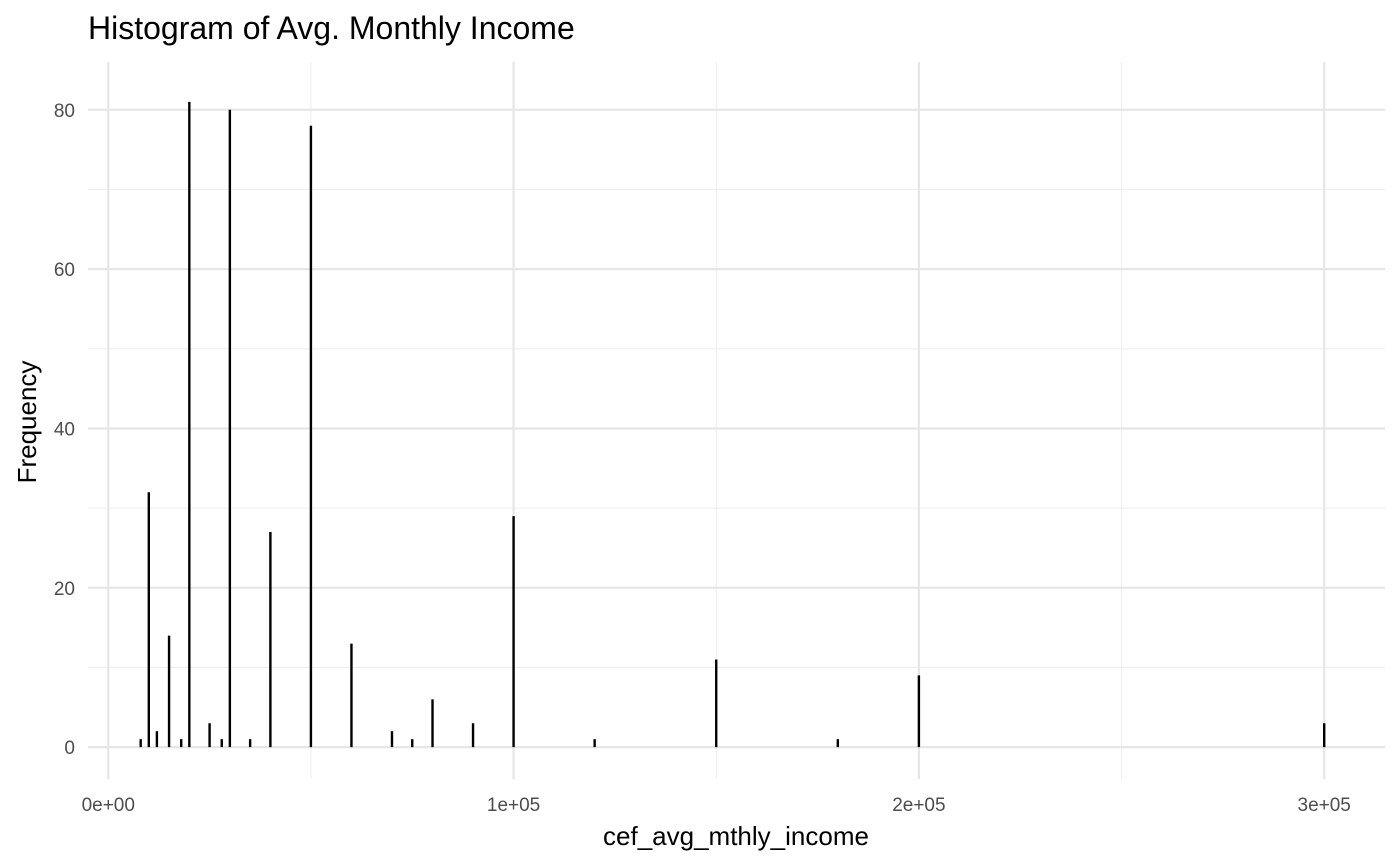 This screenshot has width=1400, height=865. I want to click on y-tick-label: 0, so click(69, 748).